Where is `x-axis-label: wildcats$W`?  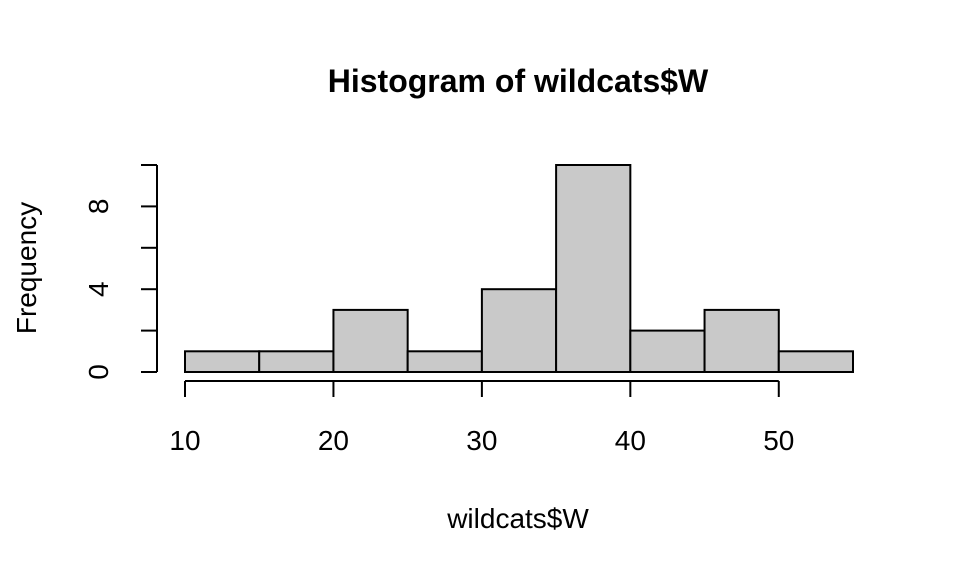
x-axis-label: wildcats$W is located at coordinates (517, 518).